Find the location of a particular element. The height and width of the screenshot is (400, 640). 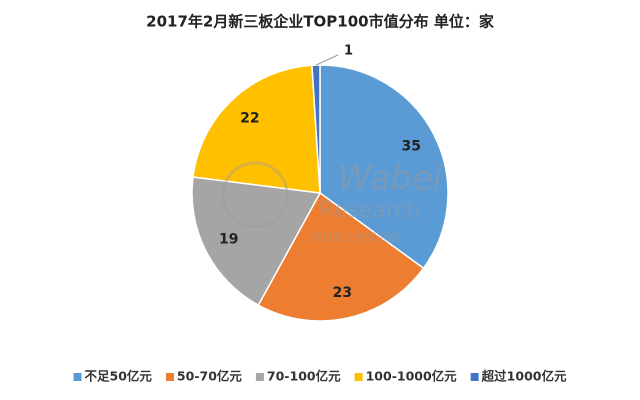

data-label: 22 is located at coordinates (249, 118).